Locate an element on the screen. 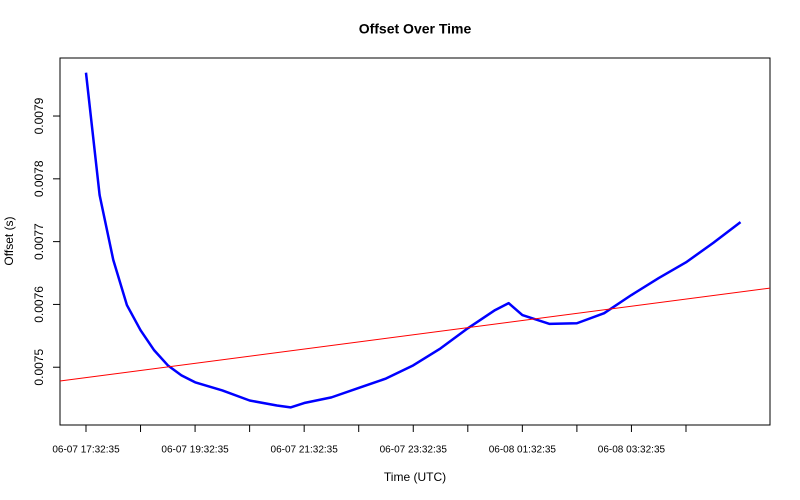 The height and width of the screenshot is (500, 800). y-tick-label: 0.0079 is located at coordinates (39, 115).